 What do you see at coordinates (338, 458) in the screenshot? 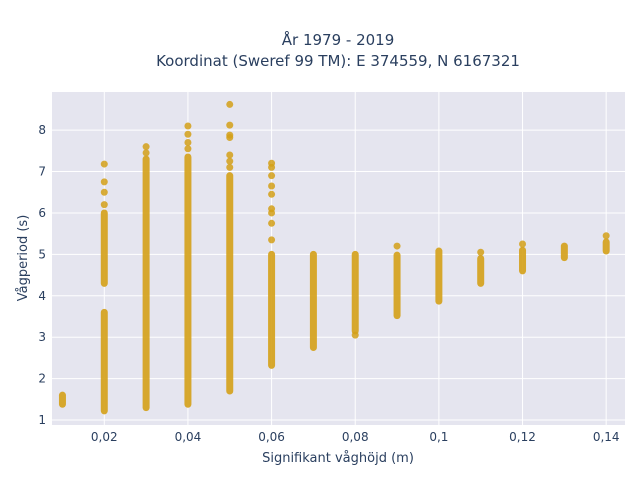
I see `x-axis-title: Signifikant våghöjd (m)` at bounding box center [338, 458].